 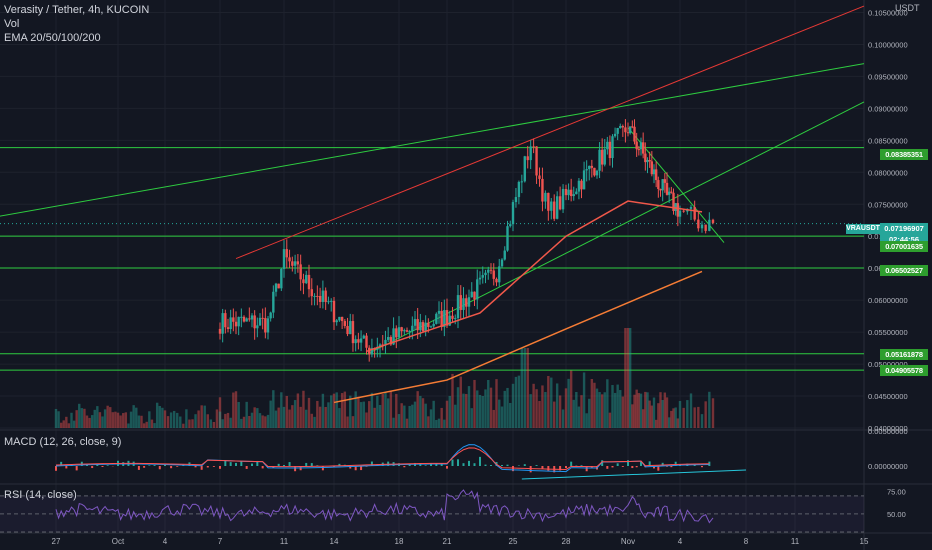 I want to click on symbol-legend: Verasity / Tether, 4h, KUCOIN, so click(x=77, y=10).